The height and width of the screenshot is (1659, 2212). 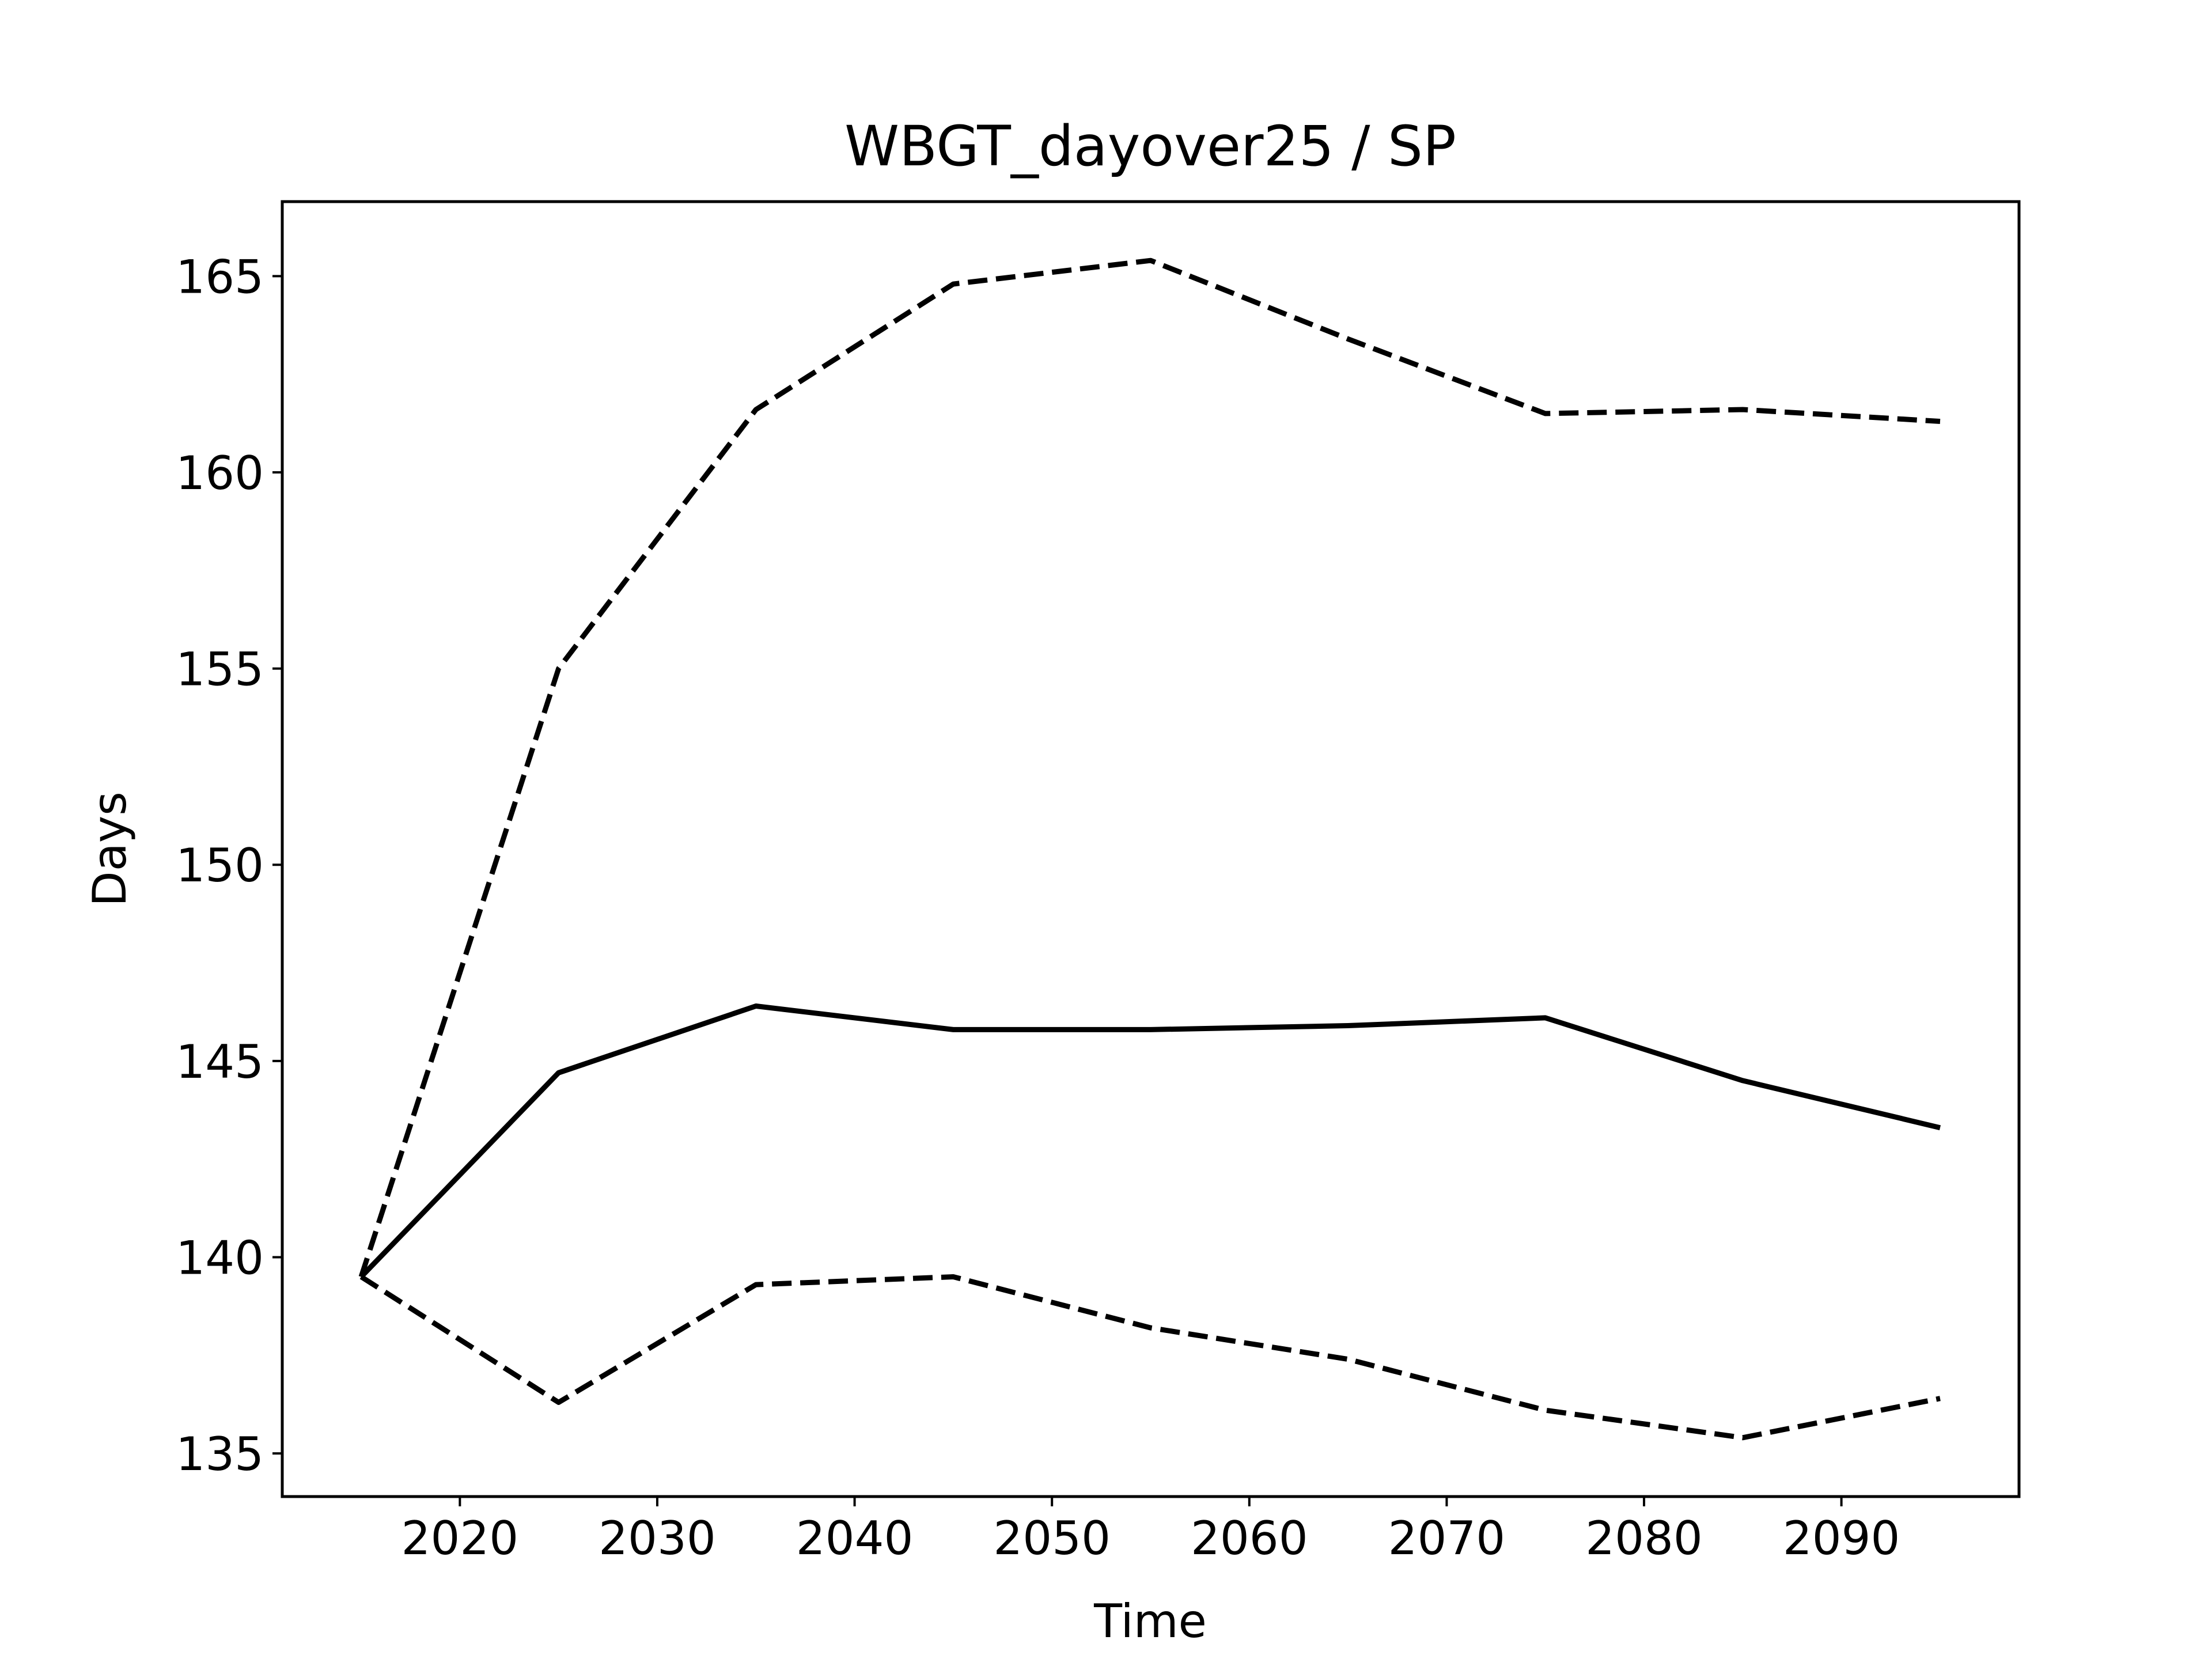 What do you see at coordinates (1447, 1538) in the screenshot?
I see `x-tick-label: 2070` at bounding box center [1447, 1538].